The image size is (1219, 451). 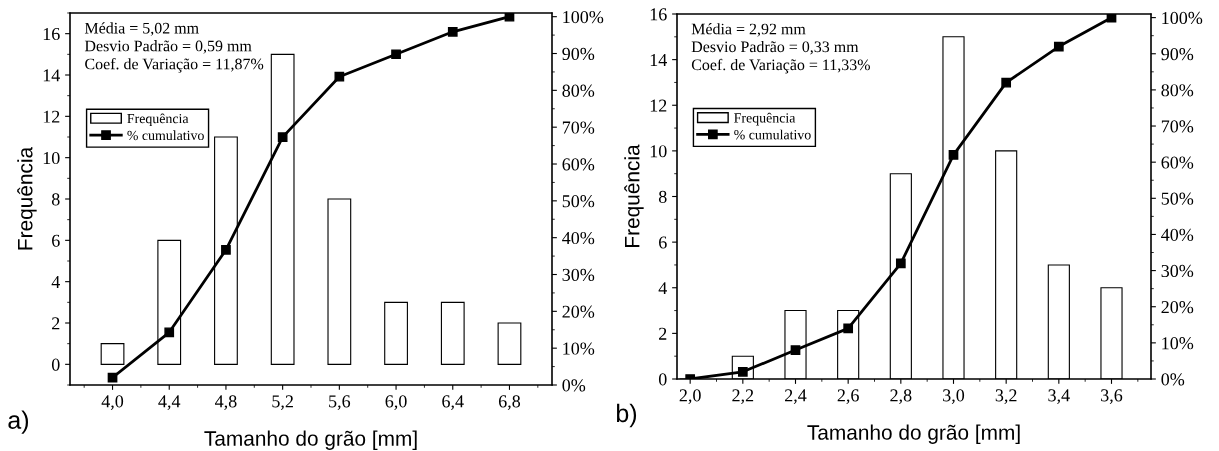 What do you see at coordinates (174, 47) in the screenshot?
I see `annotation: Média = 5,02 mm Desvio Padrão = 0,59 mm Coef. de Variação = 11,87%` at bounding box center [174, 47].